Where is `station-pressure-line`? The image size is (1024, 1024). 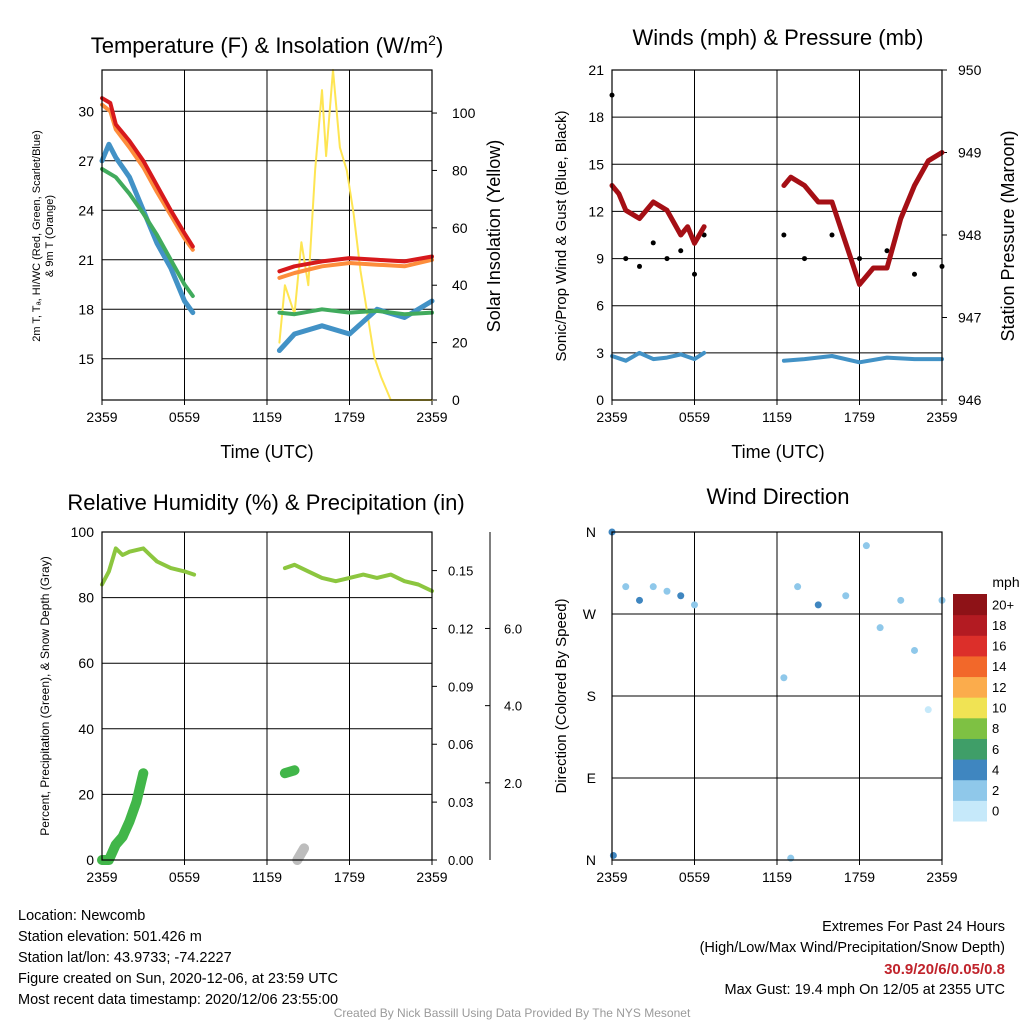 station-pressure-line is located at coordinates (777, 218).